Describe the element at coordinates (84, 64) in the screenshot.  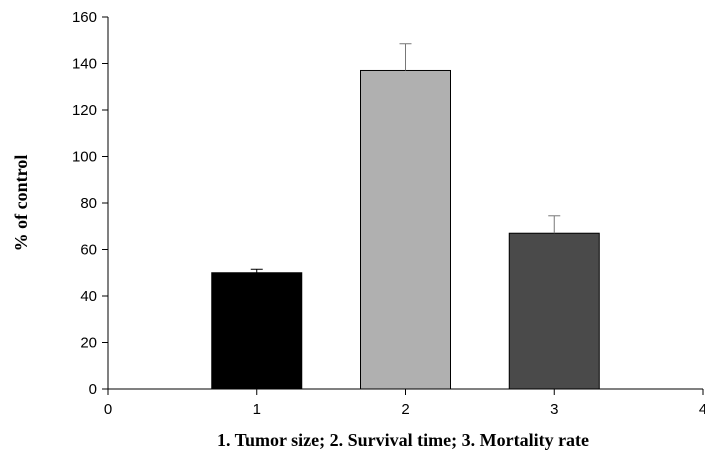
I see `y-tick-label: 140` at that location.